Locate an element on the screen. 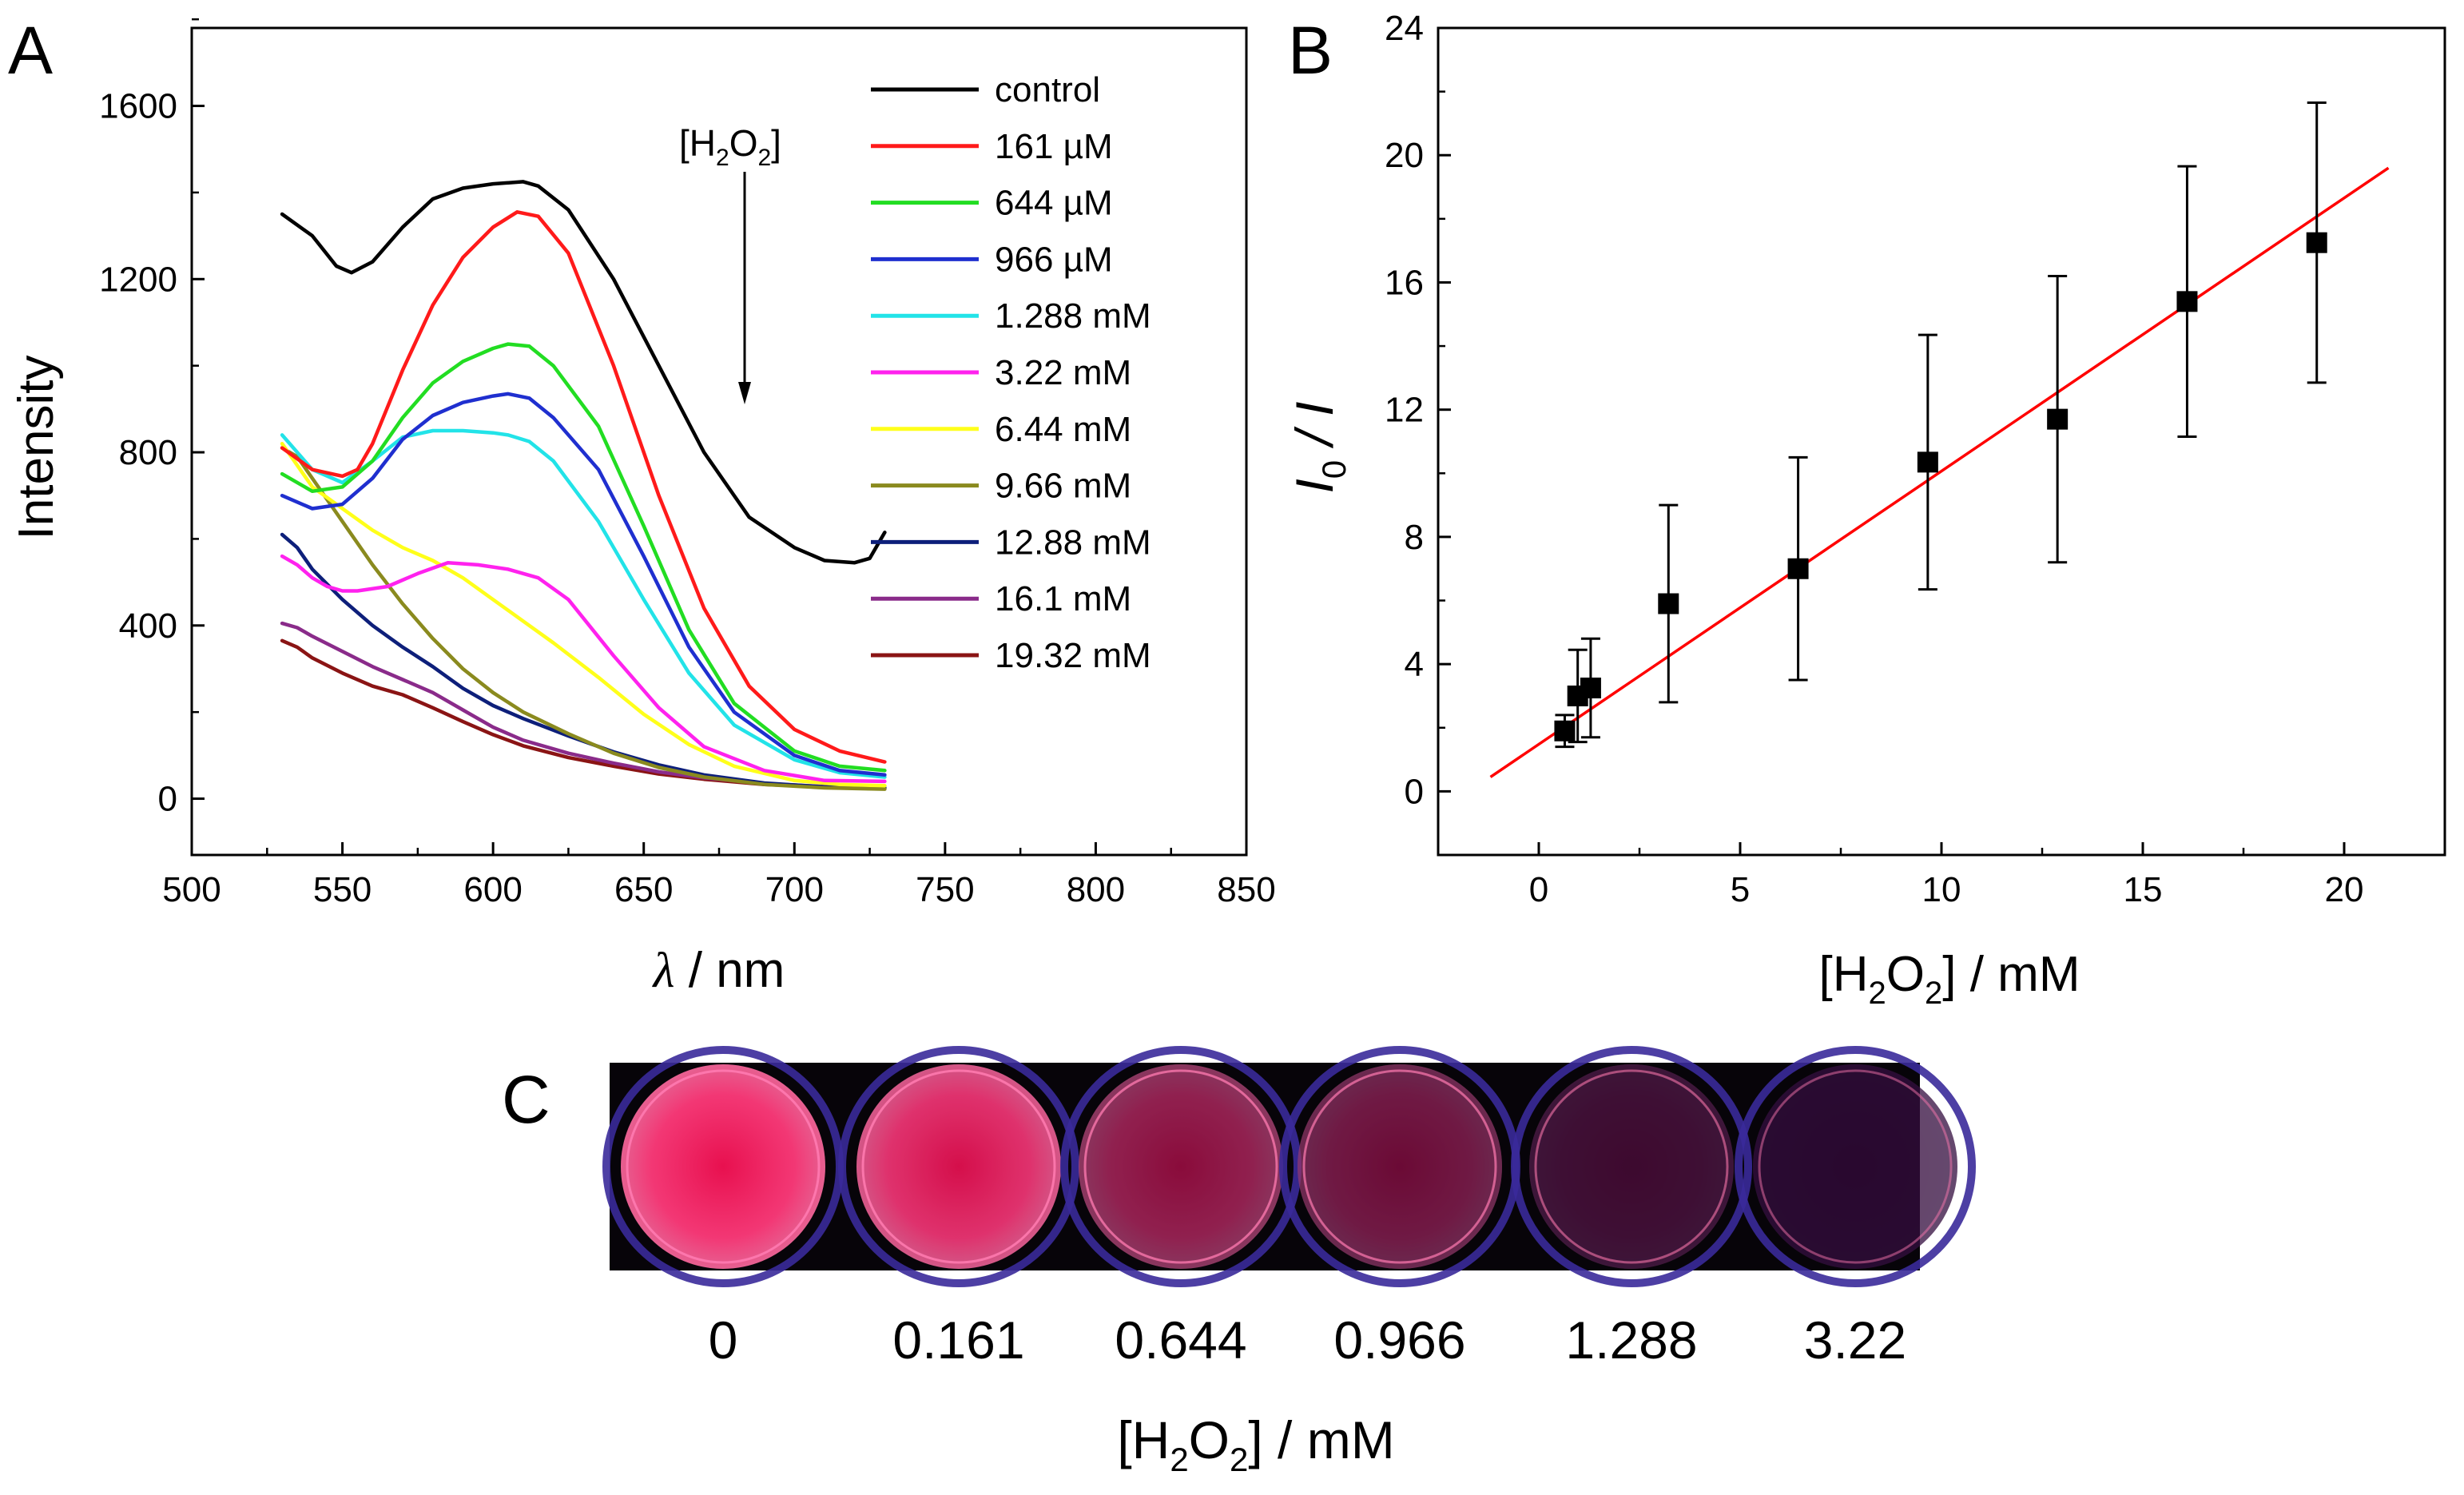  panel-a-x-tick-label: 700 is located at coordinates (795, 889).